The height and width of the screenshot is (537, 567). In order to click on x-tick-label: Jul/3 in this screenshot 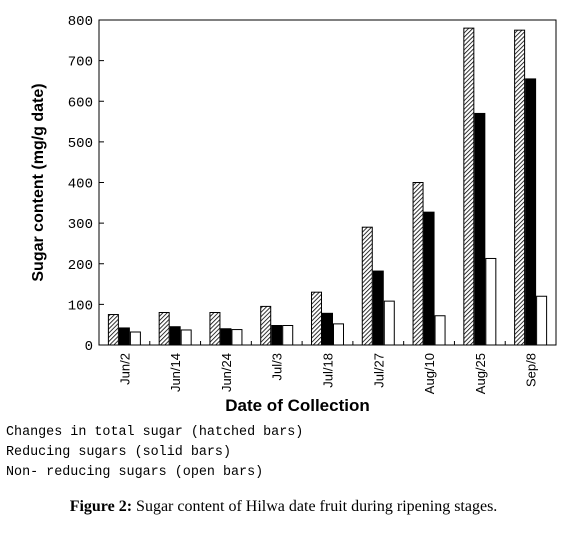, I will do `click(277, 366)`.